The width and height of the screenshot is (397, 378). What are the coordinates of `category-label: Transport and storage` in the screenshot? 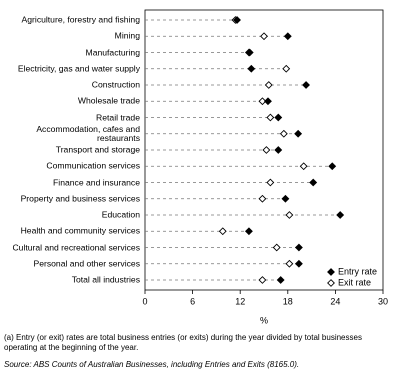 It's located at (97, 149).